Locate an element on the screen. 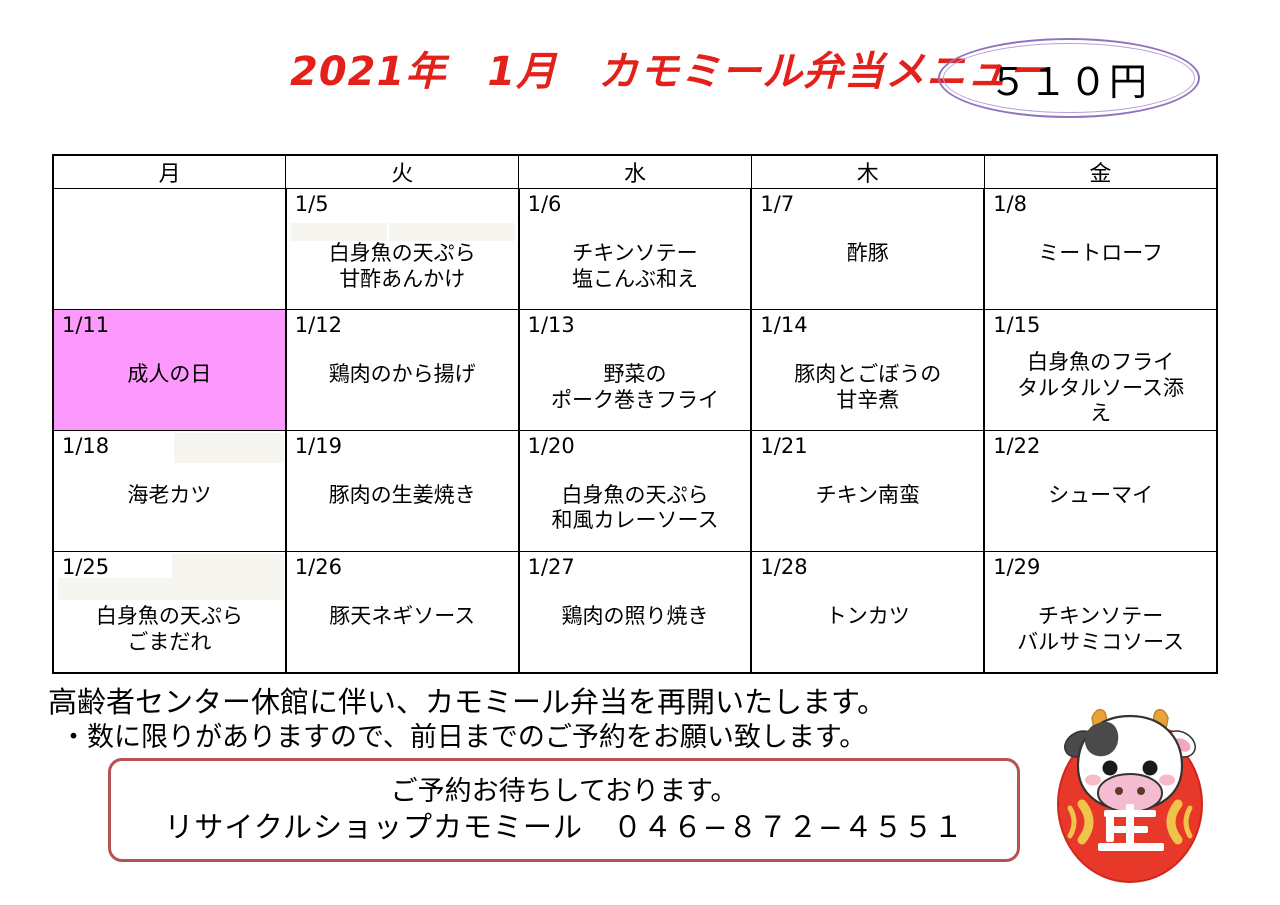 This screenshot has width=1280, height=905. menu-cell: 1/21 チキン南蛮 is located at coordinates (868, 491).